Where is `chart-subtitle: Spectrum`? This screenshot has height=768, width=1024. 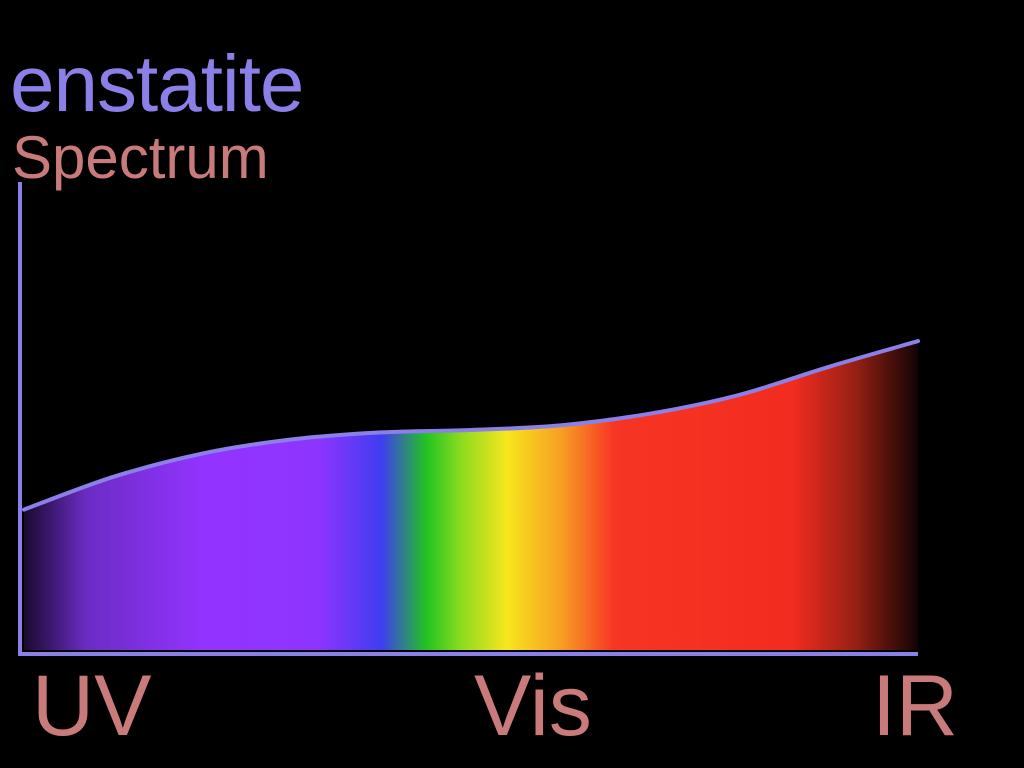
chart-subtitle: Spectrum is located at coordinates (140, 157).